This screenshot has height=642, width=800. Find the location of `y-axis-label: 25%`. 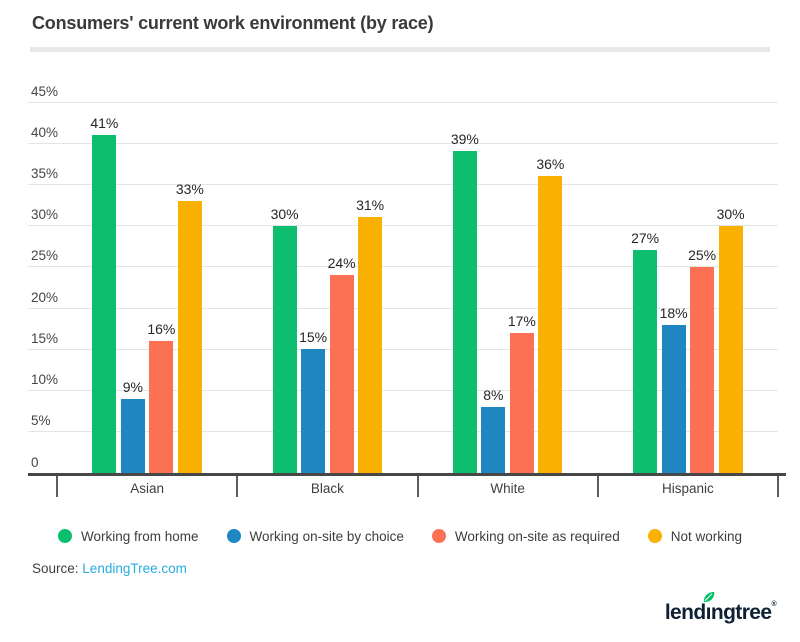

y-axis-label: 25% is located at coordinates (45, 256).